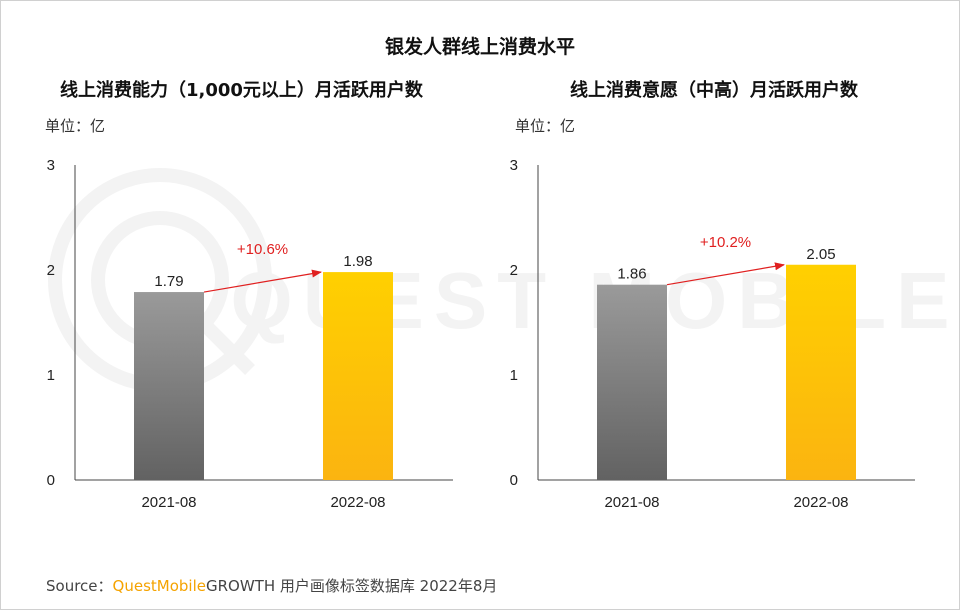 This screenshot has width=960, height=610. I want to click on page-title: 银发人群线上消费水平, so click(479, 47).